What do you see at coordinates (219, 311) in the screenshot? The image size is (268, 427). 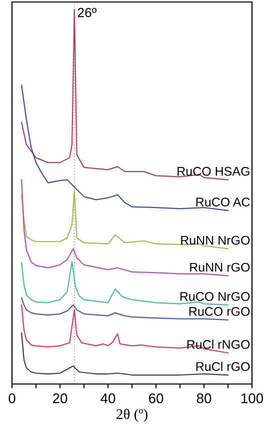 I see `series-label: RuCO rGO` at bounding box center [219, 311].